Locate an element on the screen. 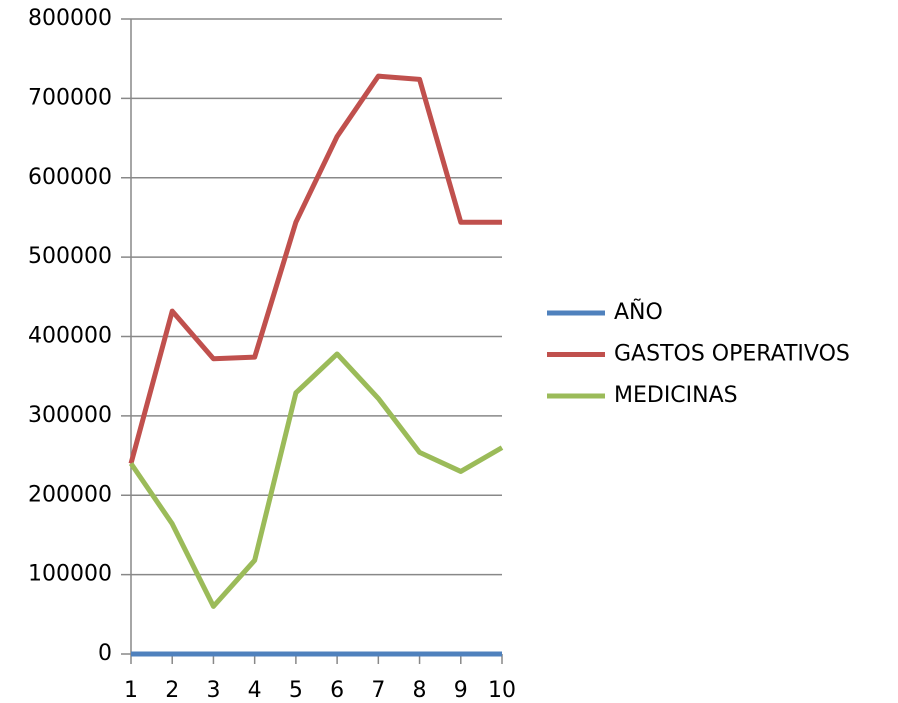 This screenshot has height=703, width=898. x-tick-label: 9 is located at coordinates (461, 690).